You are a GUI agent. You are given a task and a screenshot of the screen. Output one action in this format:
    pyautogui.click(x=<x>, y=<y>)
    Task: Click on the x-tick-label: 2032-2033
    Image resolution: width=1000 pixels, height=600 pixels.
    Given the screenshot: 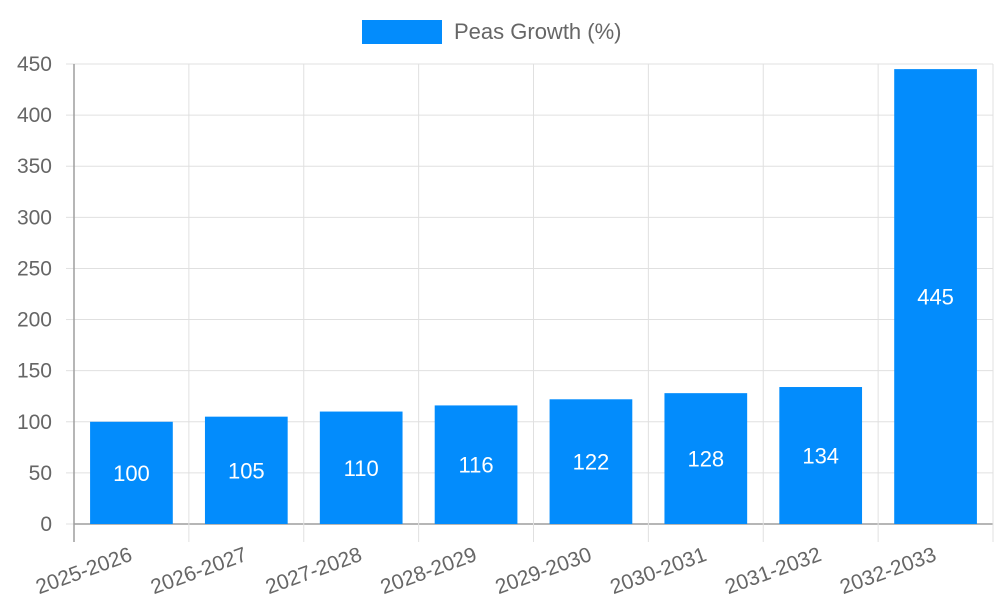 What is the action you would take?
    pyautogui.click(x=888, y=571)
    